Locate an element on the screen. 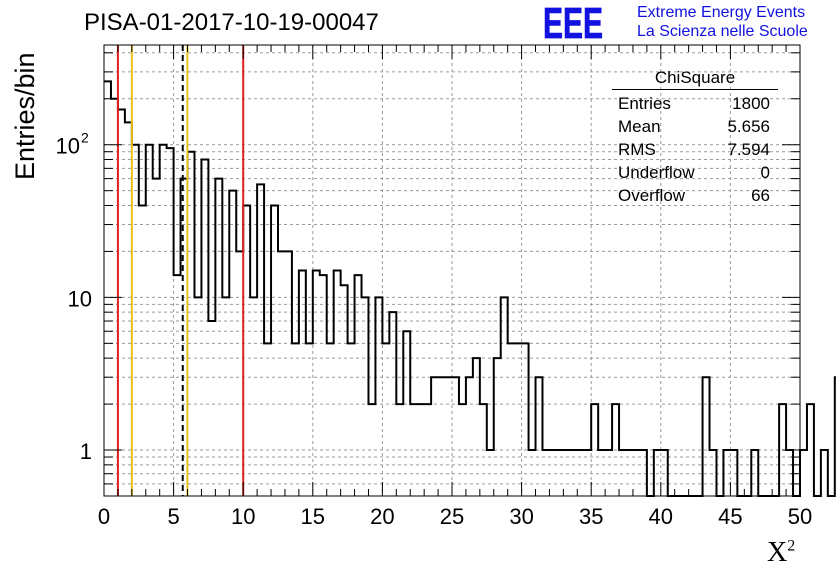 This screenshot has width=836, height=572. stats-label: Entries is located at coordinates (644, 103).